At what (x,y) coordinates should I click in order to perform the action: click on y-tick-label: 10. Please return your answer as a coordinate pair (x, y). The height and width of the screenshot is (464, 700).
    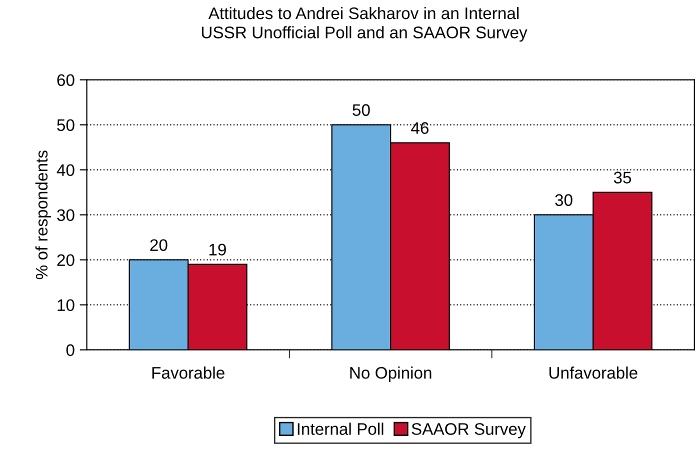
    Looking at the image, I should click on (66, 305).